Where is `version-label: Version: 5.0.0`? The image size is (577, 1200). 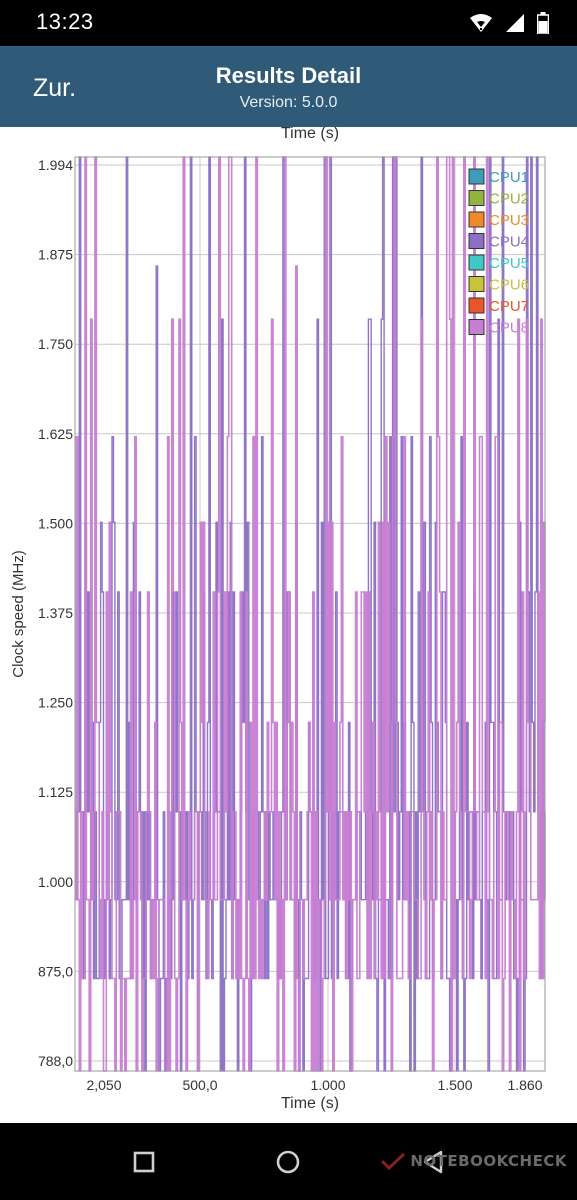 version-label: Version: 5.0.0 is located at coordinates (288, 102).